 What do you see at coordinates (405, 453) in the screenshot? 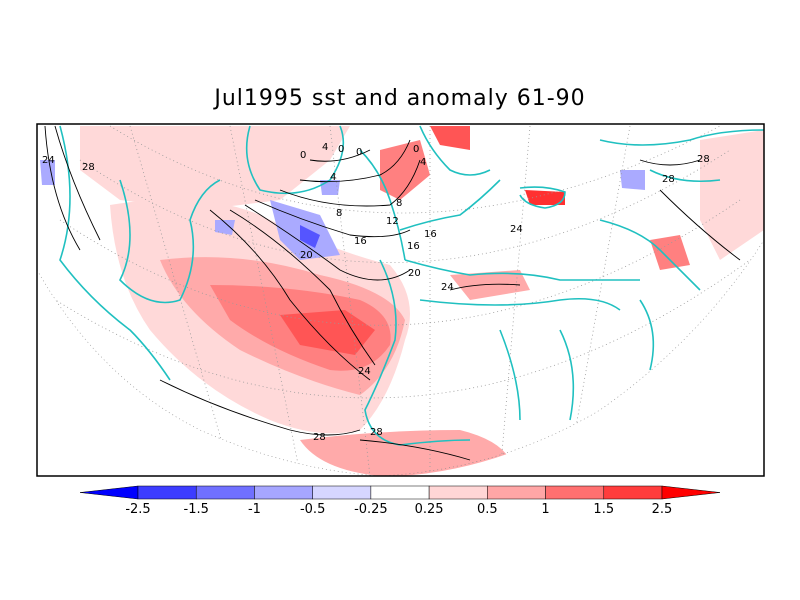
I see `anomaly-region-gulf-guinea` at bounding box center [405, 453].